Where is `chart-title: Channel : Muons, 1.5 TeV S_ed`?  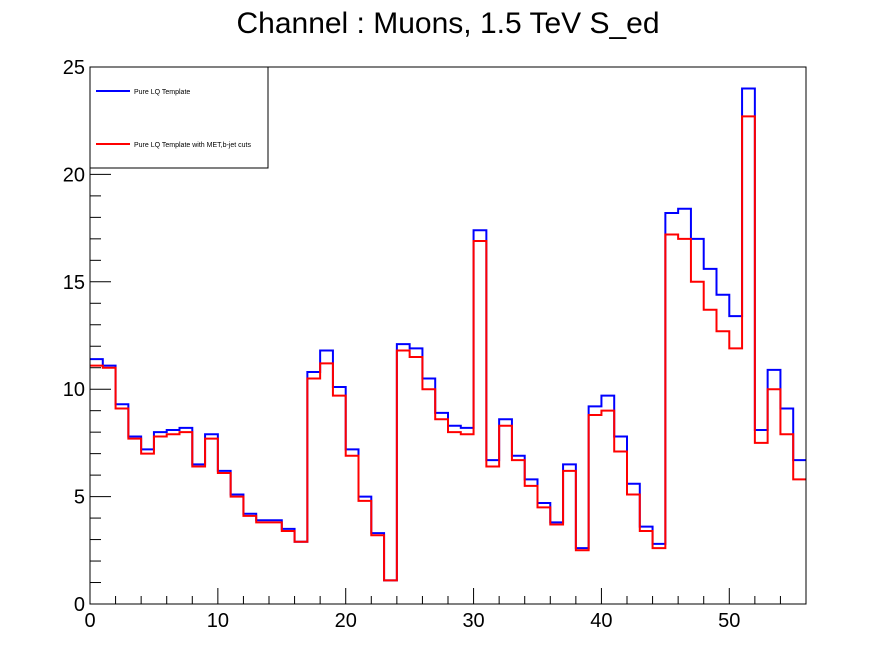
chart-title: Channel : Muons, 1.5 TeV S_ed is located at coordinates (447, 23).